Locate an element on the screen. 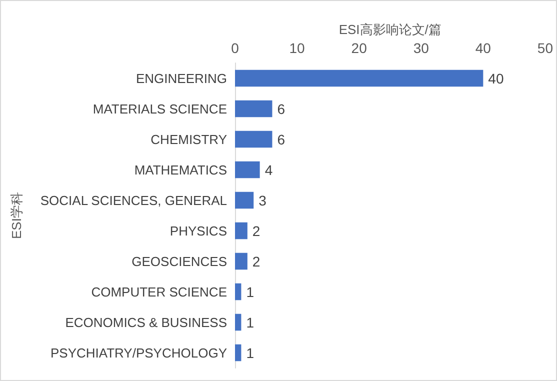 Image resolution: width=557 pixels, height=381 pixels. y-tick-label: CHEMISTRY is located at coordinates (189, 139).